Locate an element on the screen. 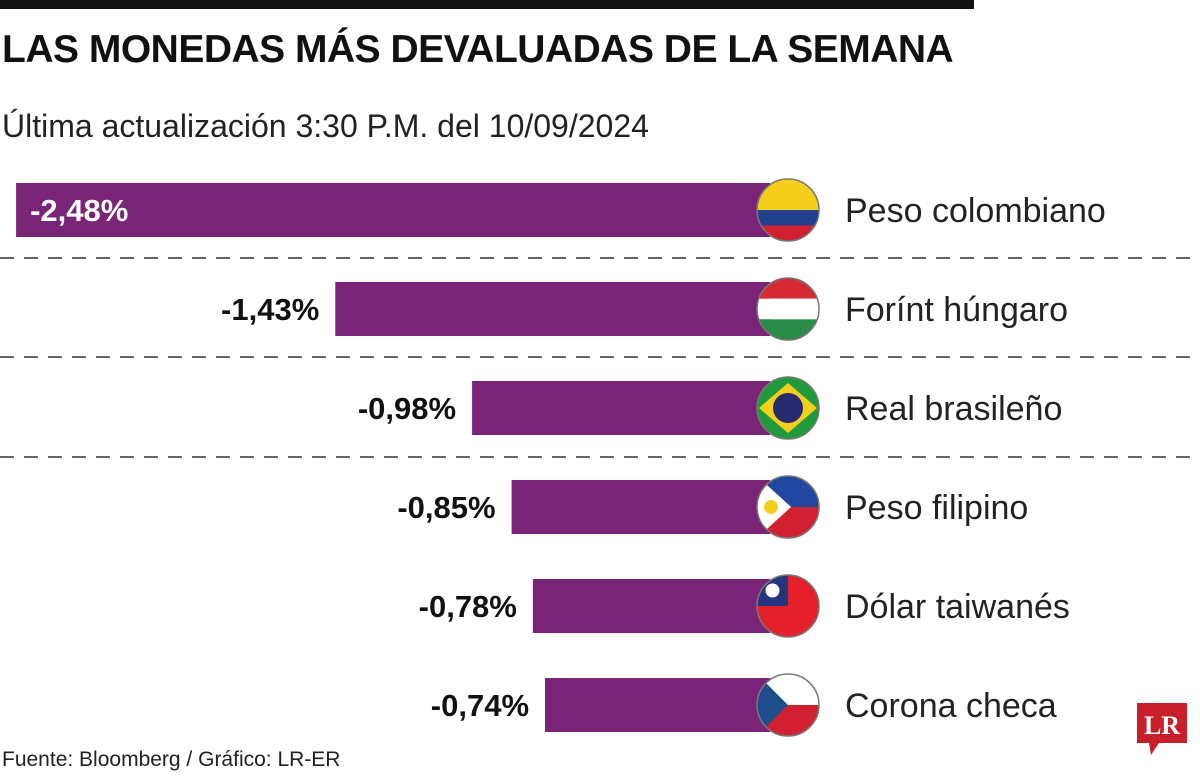 This screenshot has width=1200, height=779. hungary-flag-icon is located at coordinates (788, 309).